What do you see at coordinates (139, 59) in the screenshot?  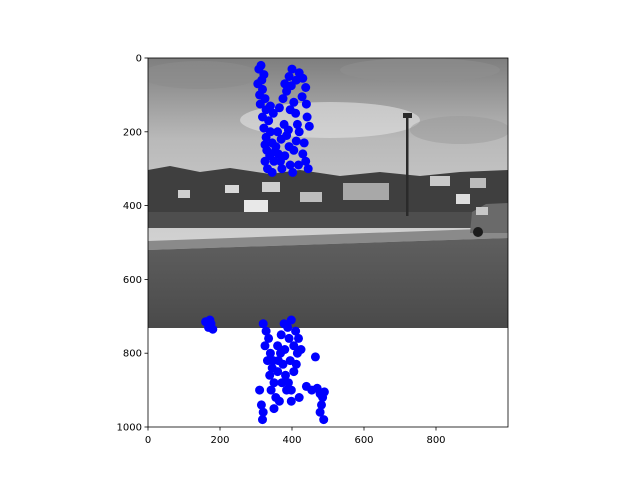 I see `y-tick-label: 0` at bounding box center [139, 59].